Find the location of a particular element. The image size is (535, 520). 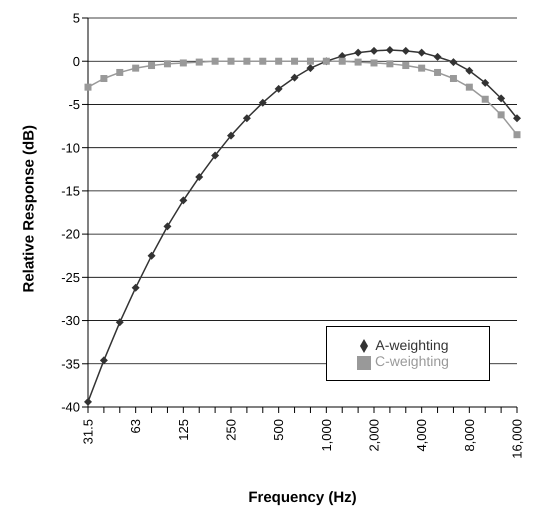

legend-label: C-weighting is located at coordinates (412, 361).